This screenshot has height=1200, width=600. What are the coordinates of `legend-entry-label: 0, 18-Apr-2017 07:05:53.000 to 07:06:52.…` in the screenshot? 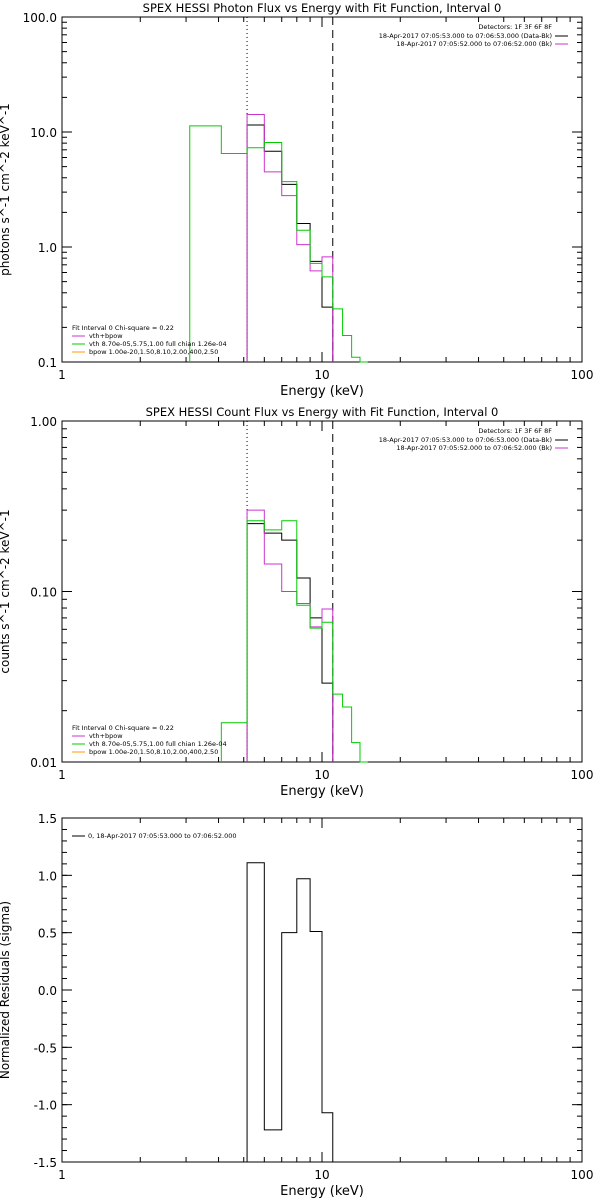 It's located at (162, 836).